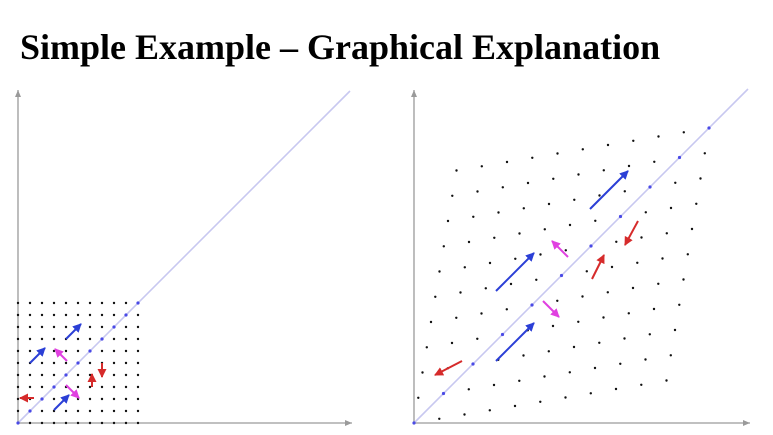 The height and width of the screenshot is (435, 773). Describe the element at coordinates (598, 267) in the screenshot. I see `arrow-red` at that location.